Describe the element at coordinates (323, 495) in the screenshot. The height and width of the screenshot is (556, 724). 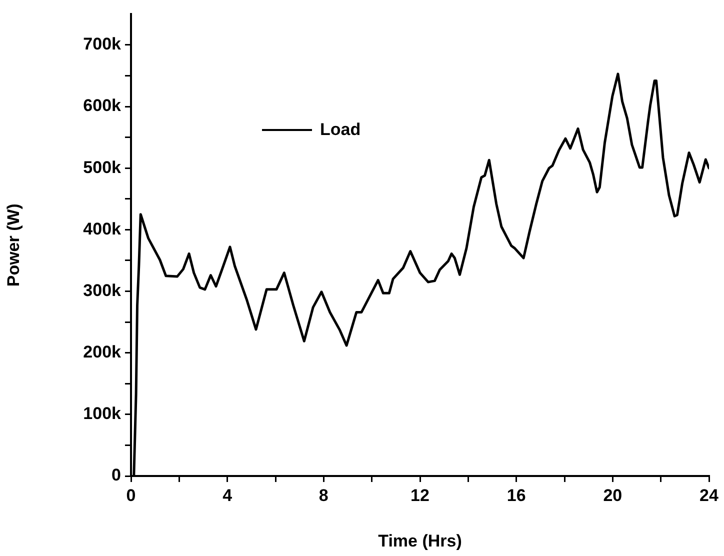
I see `x-tick-label: 8` at that location.